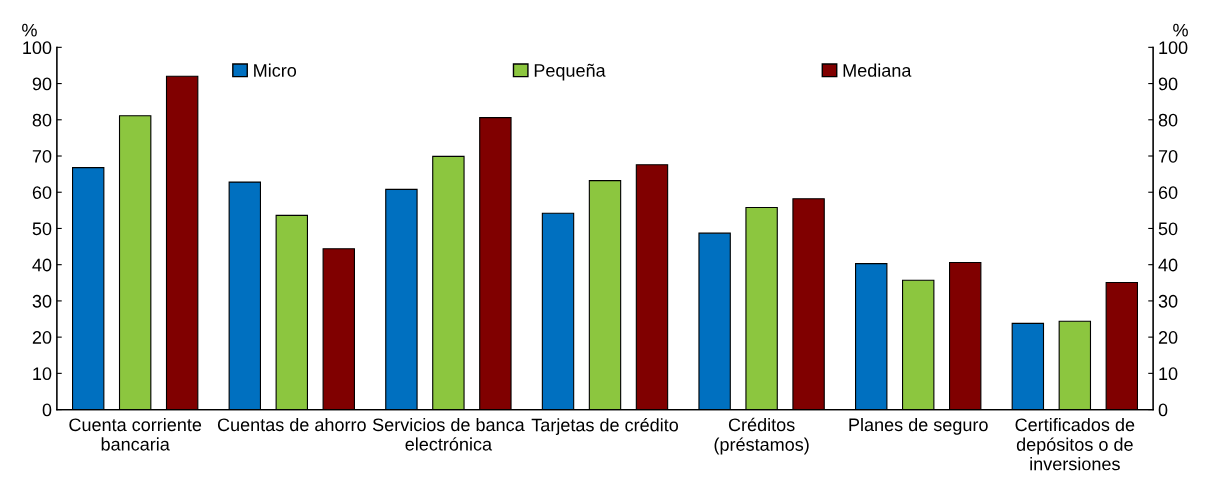 The image size is (1210, 483). What do you see at coordinates (761, 436) in the screenshot?
I see `x-tick-label: Créditos (préstamos)` at bounding box center [761, 436].